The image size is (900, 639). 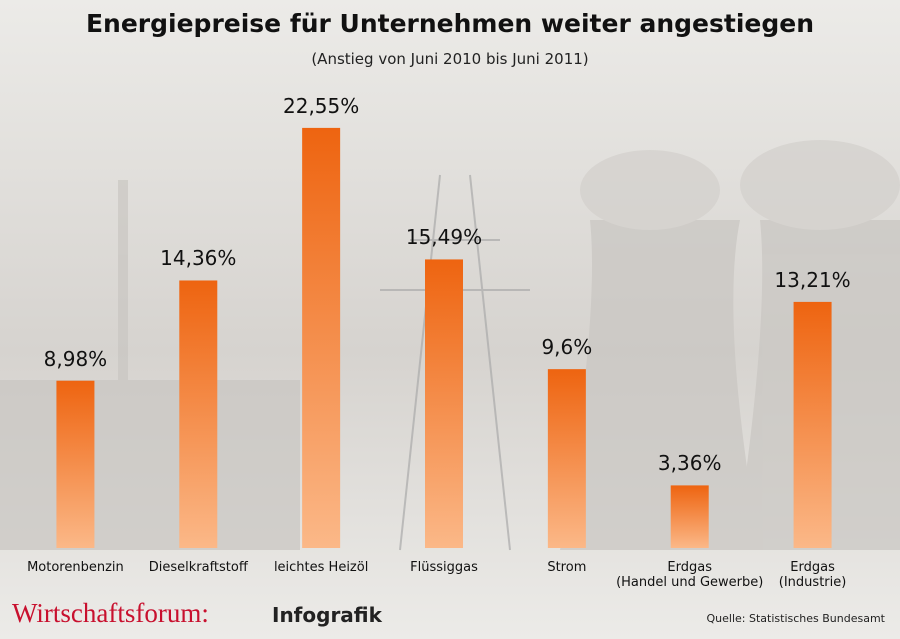 What do you see at coordinates (110, 613) in the screenshot?
I see `brand: Wirtschaftsforum:` at bounding box center [110, 613].